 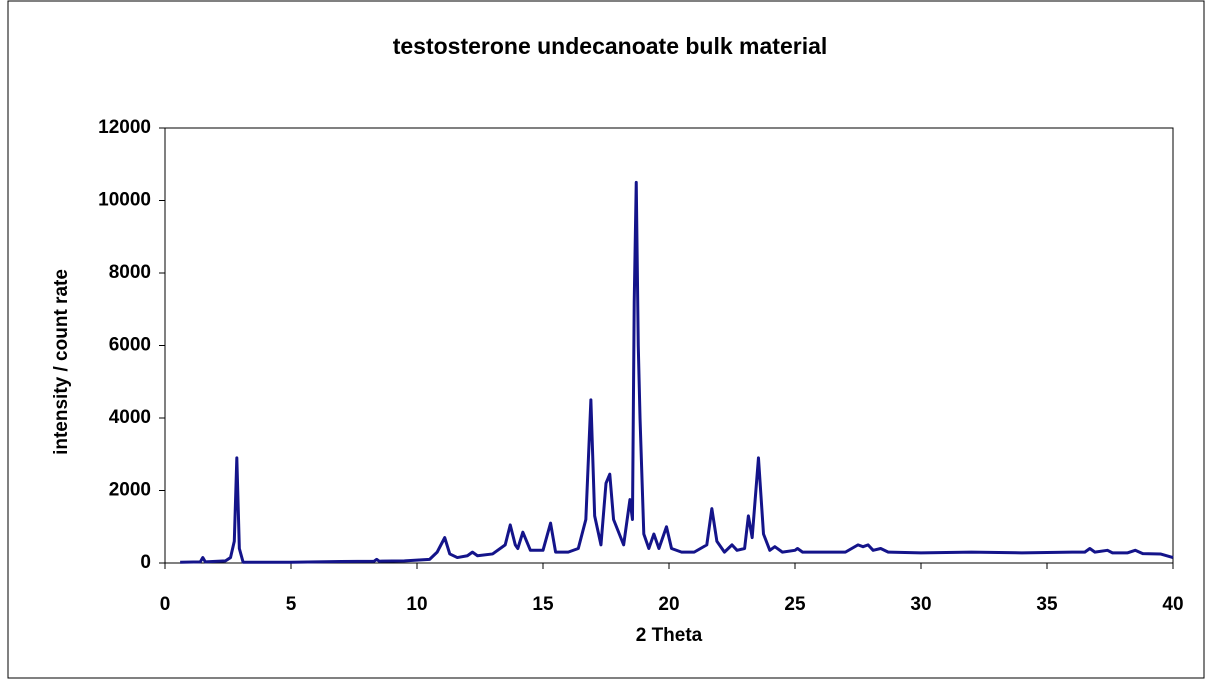 I want to click on y-tick-label: 12000, so click(x=124, y=127).